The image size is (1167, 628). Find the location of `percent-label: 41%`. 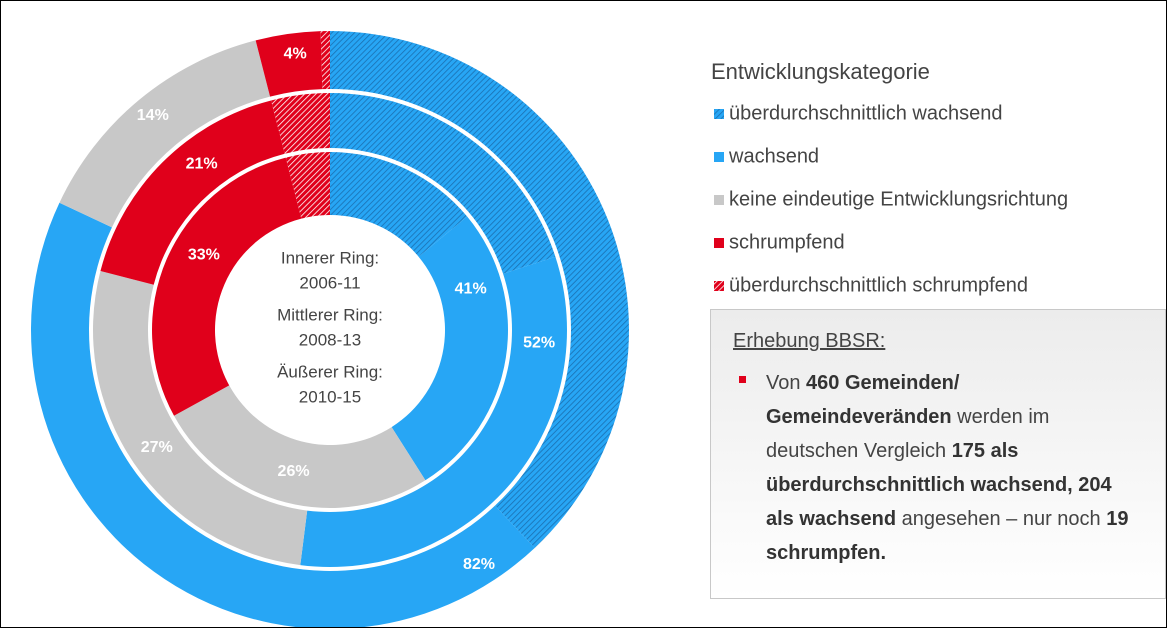

percent-label: 41% is located at coordinates (471, 288).